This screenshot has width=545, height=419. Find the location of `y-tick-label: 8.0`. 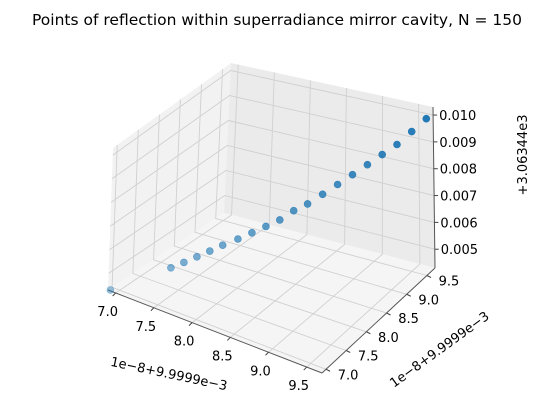

y-tick-label: 8.0 is located at coordinates (388, 338).